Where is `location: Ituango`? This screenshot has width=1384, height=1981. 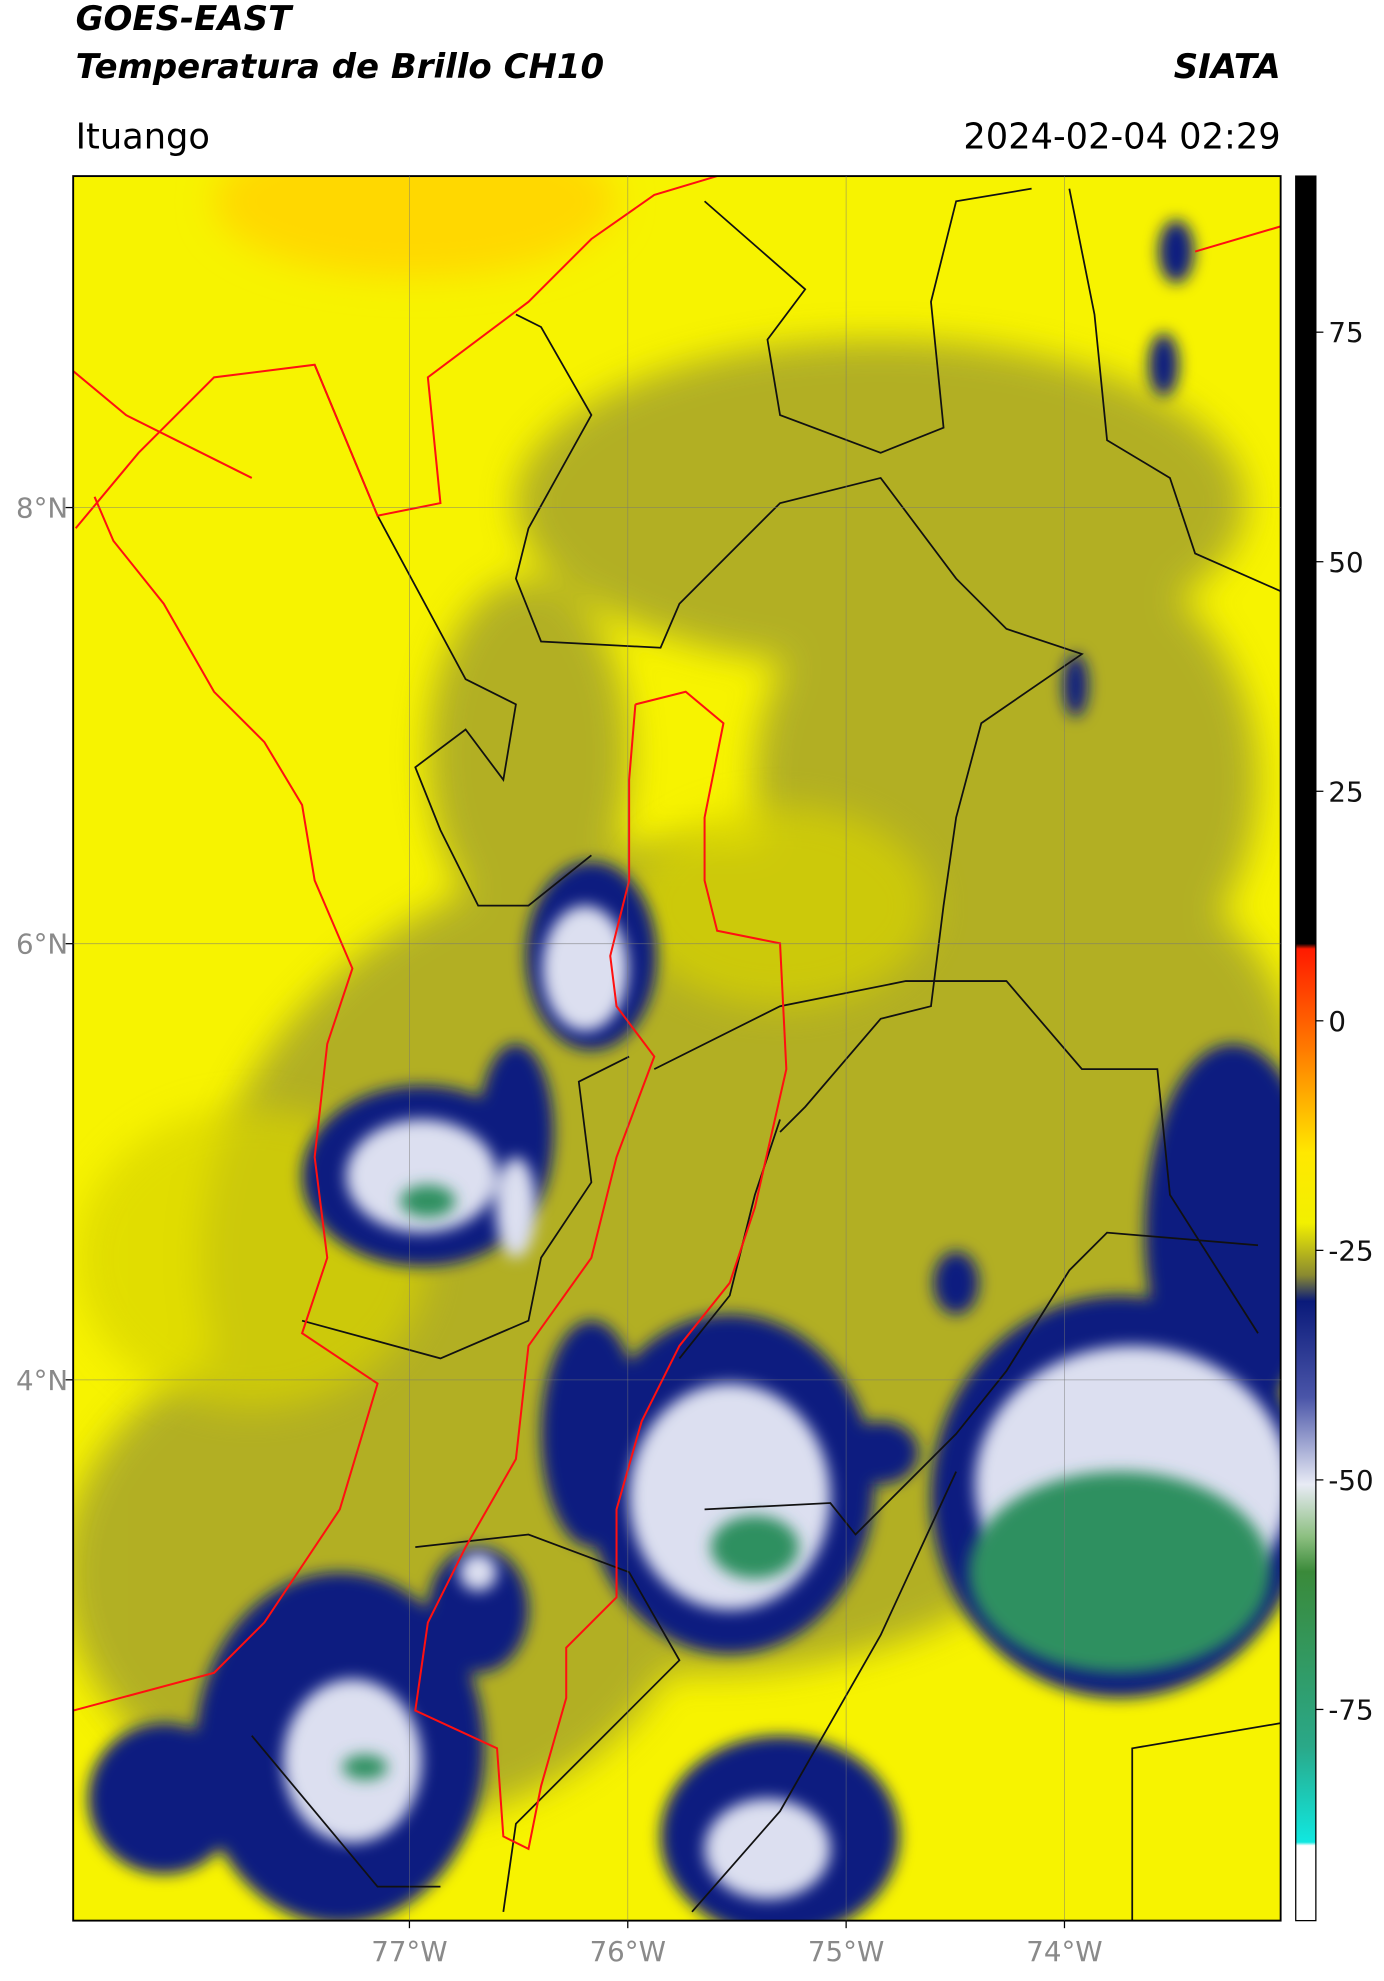 location: Ituango is located at coordinates (143, 136).